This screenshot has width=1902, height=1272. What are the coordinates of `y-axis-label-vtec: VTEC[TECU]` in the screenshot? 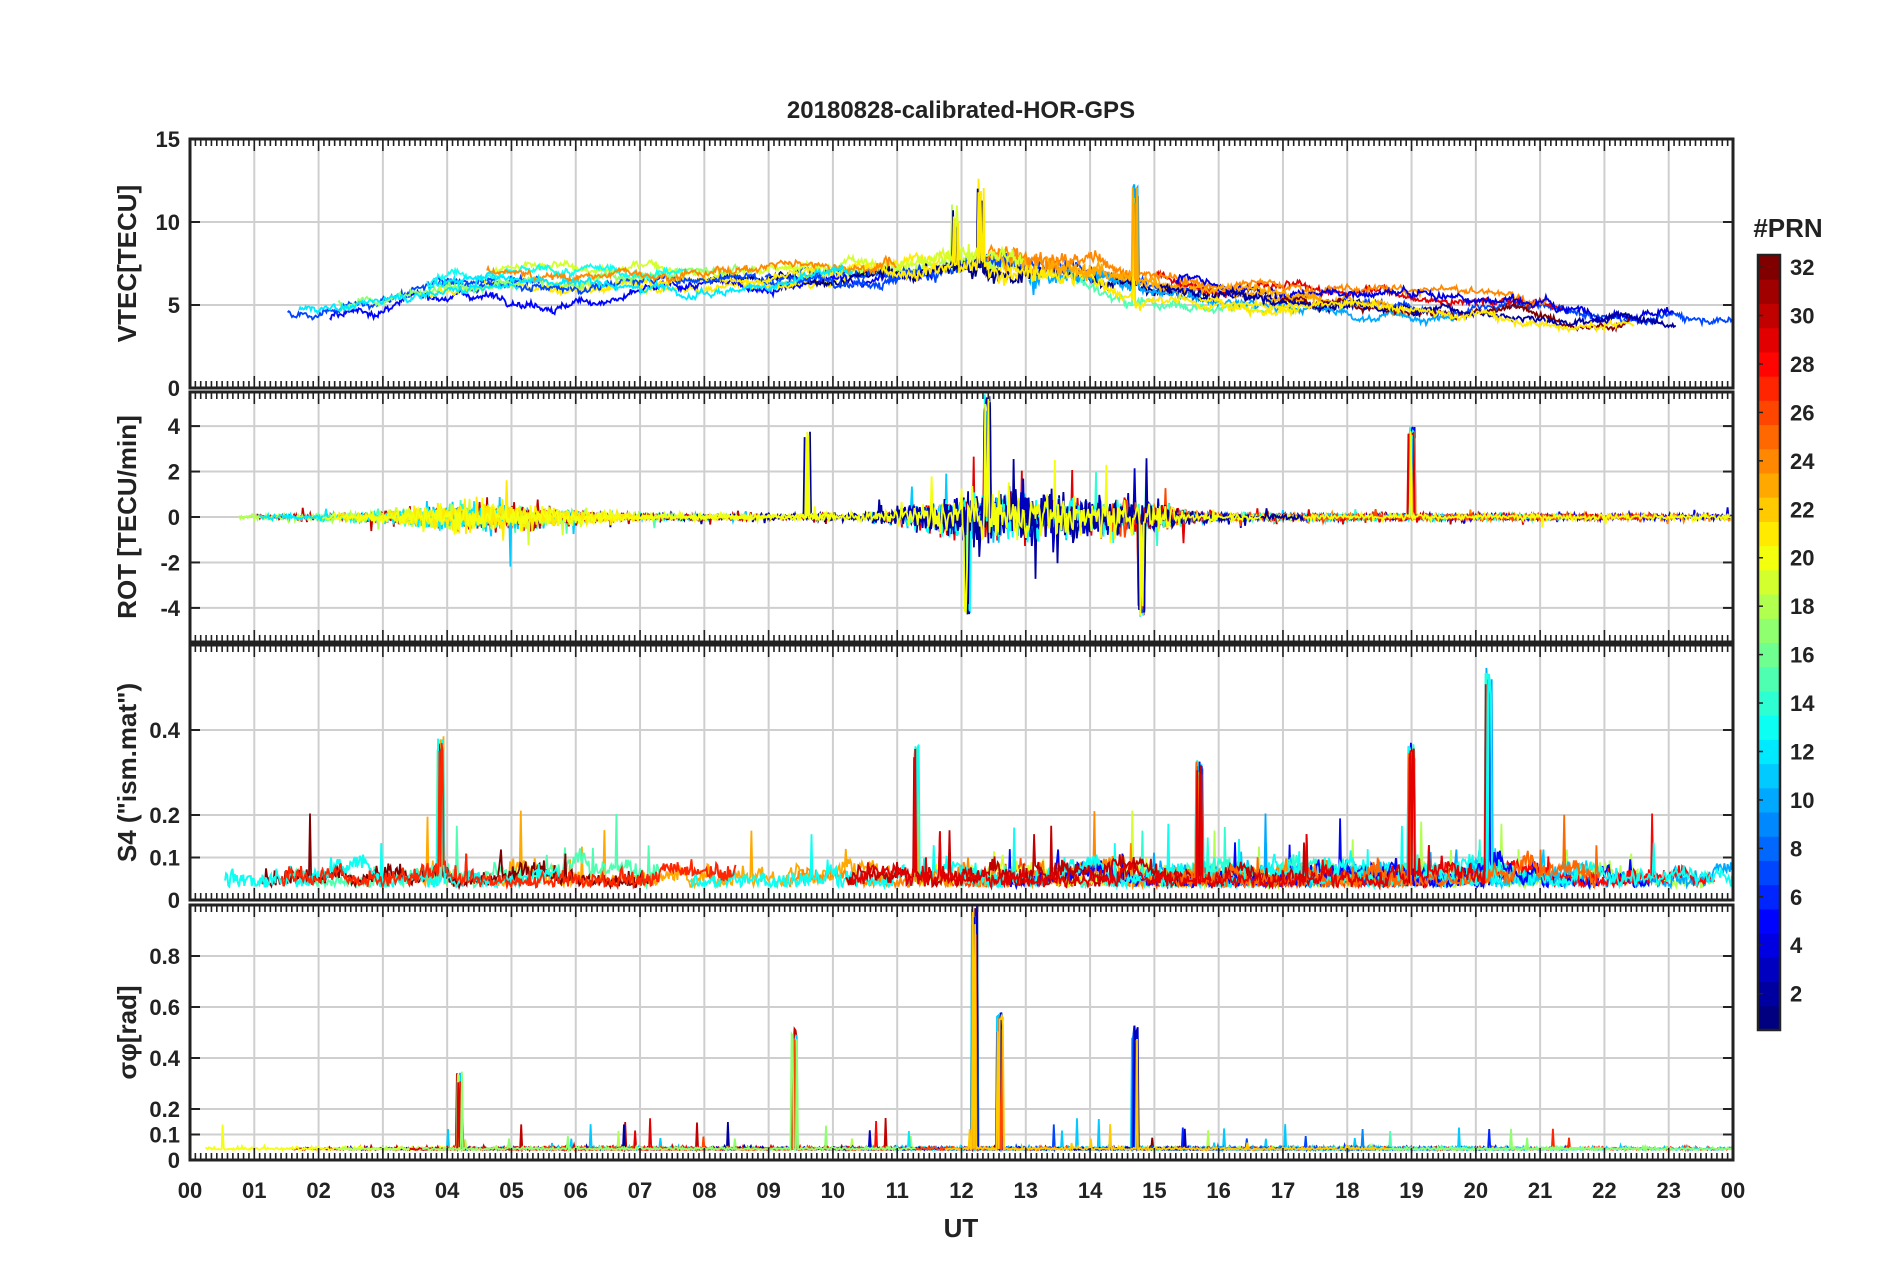 It's located at (127, 263).